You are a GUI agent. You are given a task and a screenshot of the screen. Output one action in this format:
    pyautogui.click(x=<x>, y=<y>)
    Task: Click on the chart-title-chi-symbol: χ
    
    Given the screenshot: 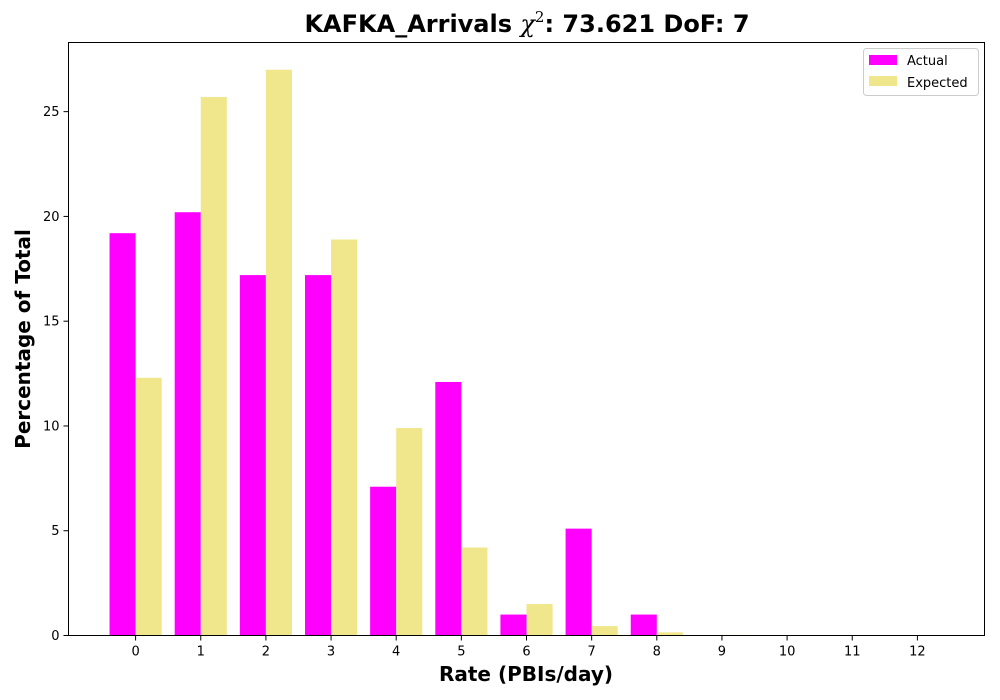 What is the action you would take?
    pyautogui.click(x=527, y=24)
    